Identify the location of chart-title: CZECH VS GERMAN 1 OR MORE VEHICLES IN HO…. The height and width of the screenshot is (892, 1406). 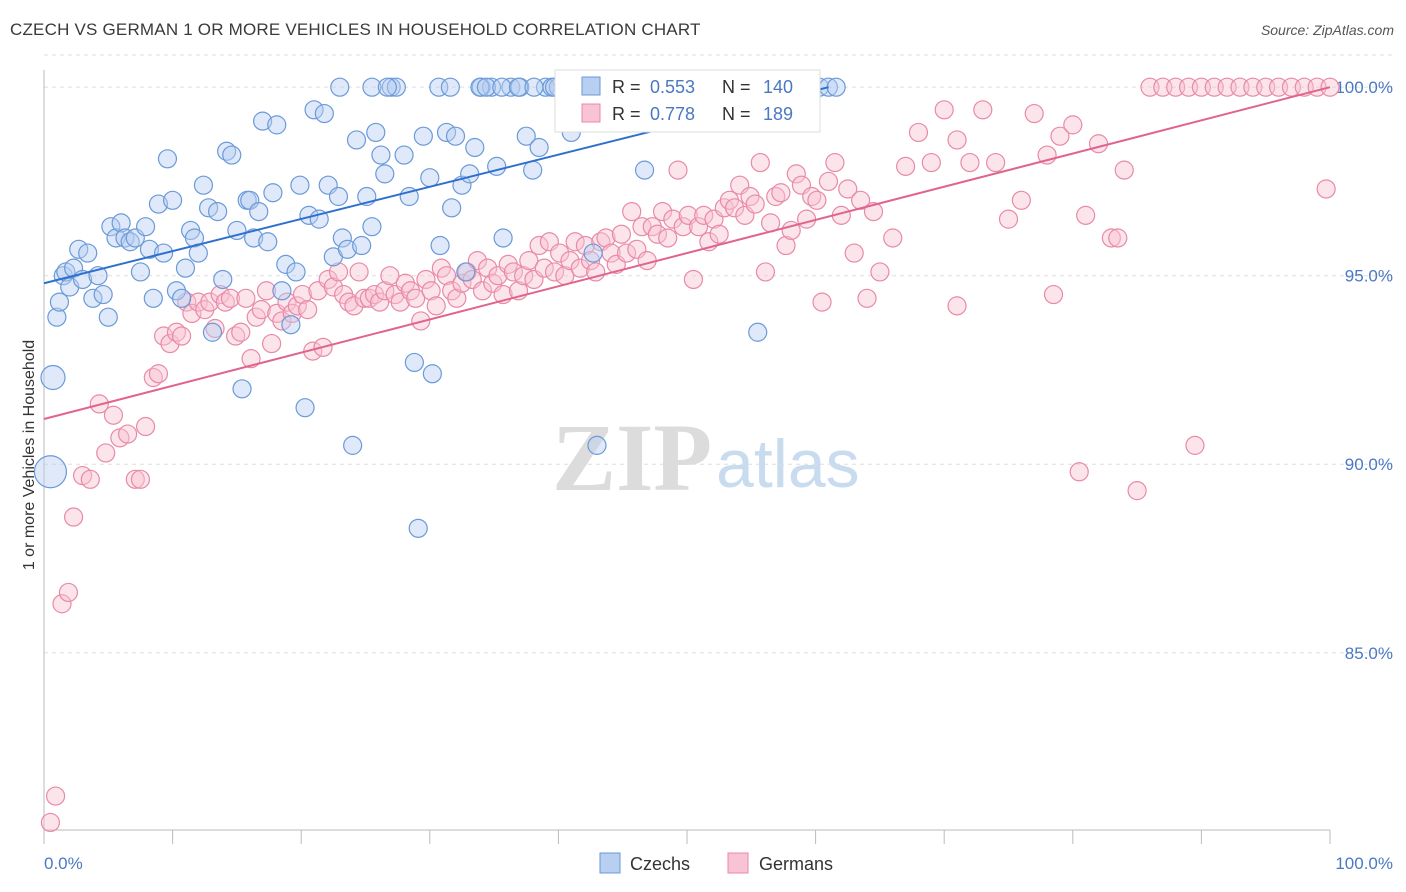
(355, 29).